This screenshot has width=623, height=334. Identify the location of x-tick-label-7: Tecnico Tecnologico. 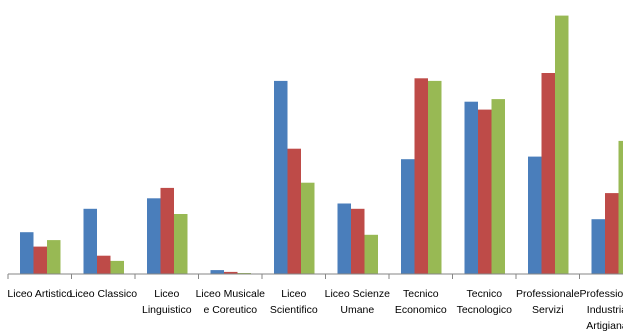
(485, 302).